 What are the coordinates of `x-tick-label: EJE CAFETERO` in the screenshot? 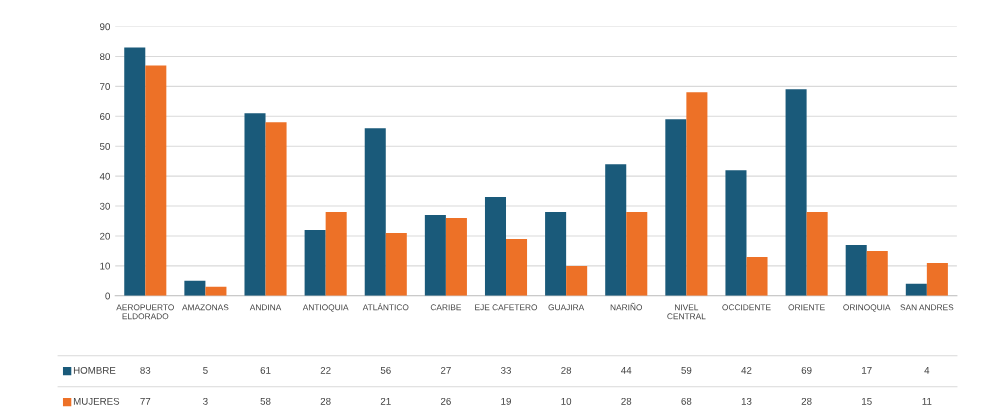 It's located at (506, 307).